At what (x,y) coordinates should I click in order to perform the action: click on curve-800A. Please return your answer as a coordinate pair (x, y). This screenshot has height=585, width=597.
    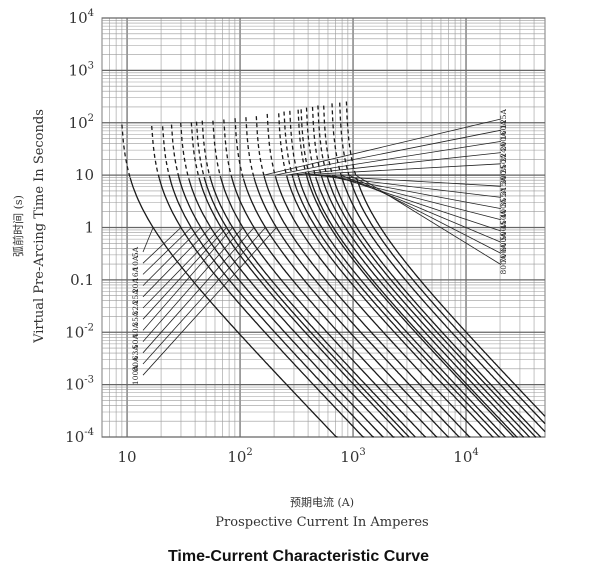
    Looking at the image, I should click on (450, 297).